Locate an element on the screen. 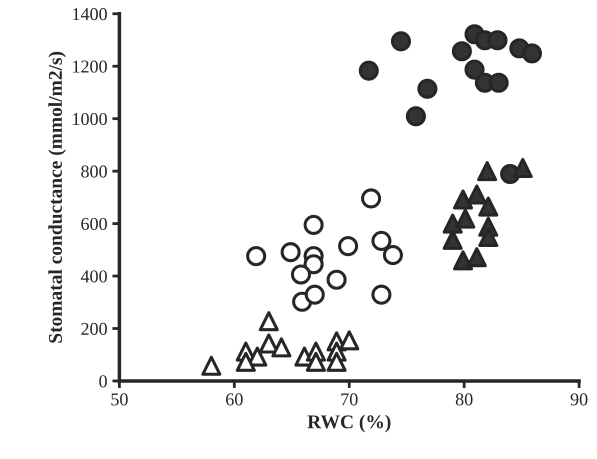 Image resolution: width=597 pixels, height=459 pixels. y-tick-label: 1400 is located at coordinates (90, 14).